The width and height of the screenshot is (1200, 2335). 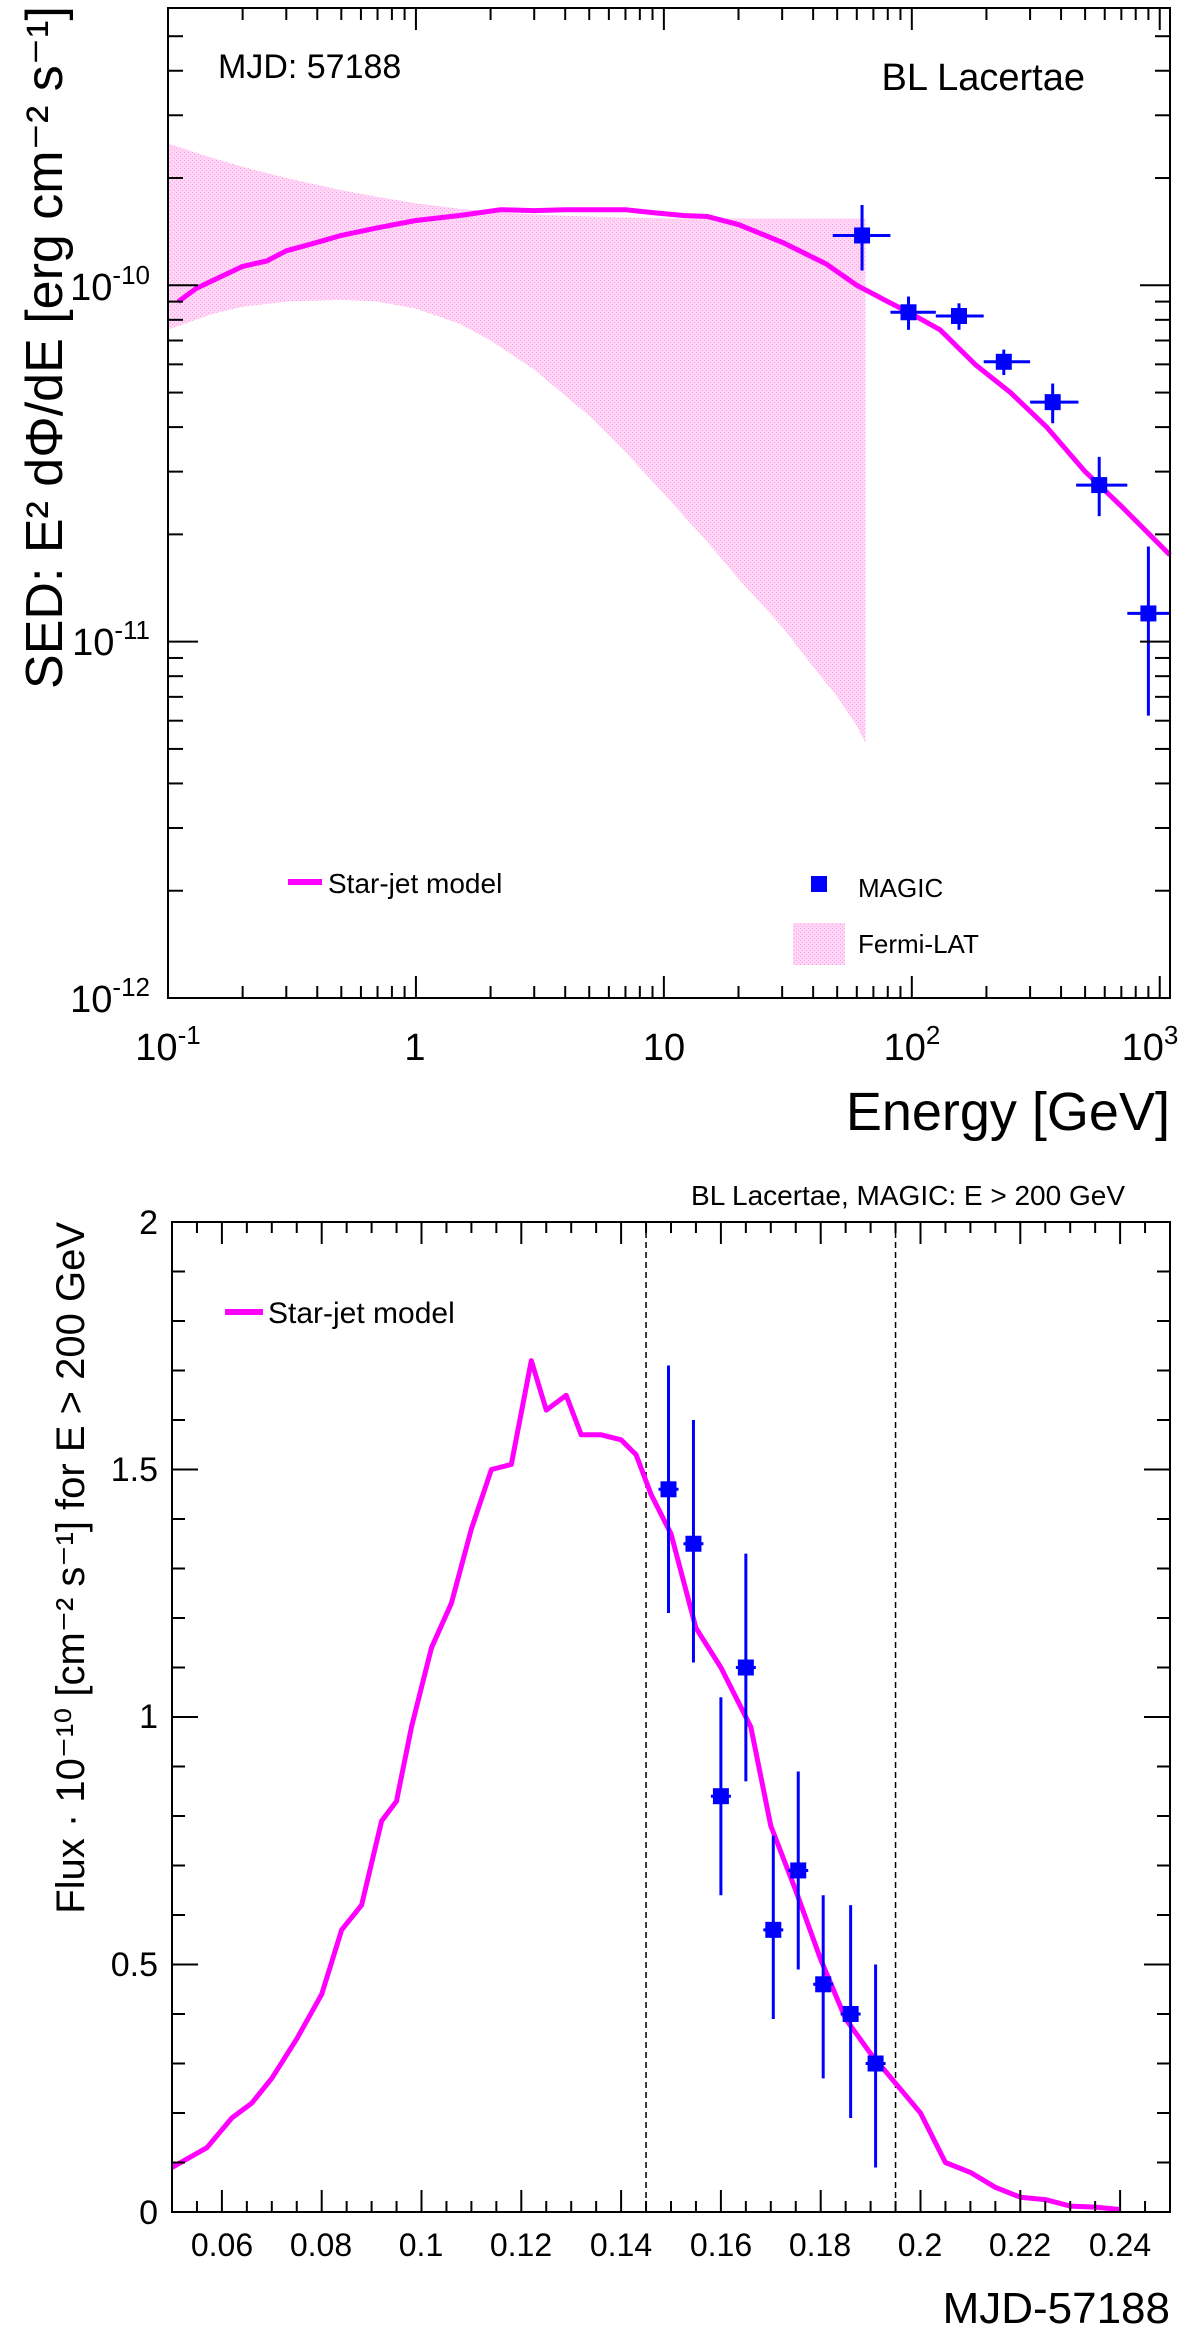 What do you see at coordinates (521, 2245) in the screenshot?
I see `lc-x-tick-label: 0.12` at bounding box center [521, 2245].